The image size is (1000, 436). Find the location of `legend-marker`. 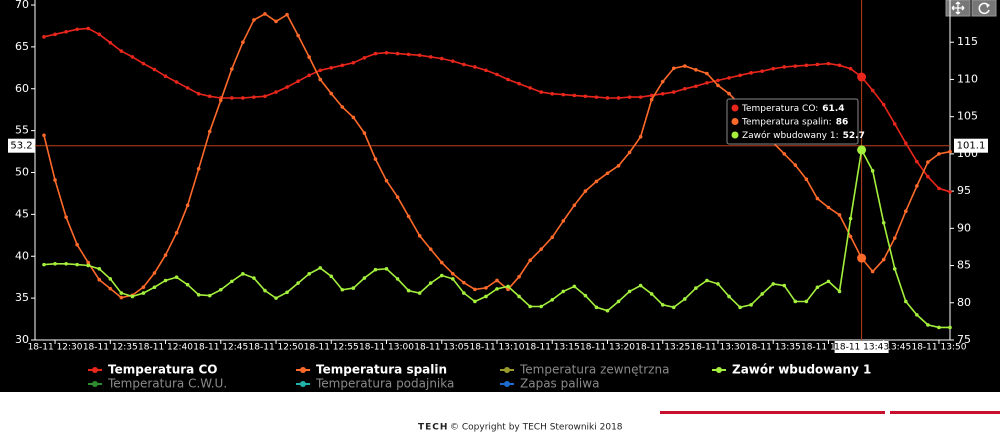

legend-marker is located at coordinates (95, 384).